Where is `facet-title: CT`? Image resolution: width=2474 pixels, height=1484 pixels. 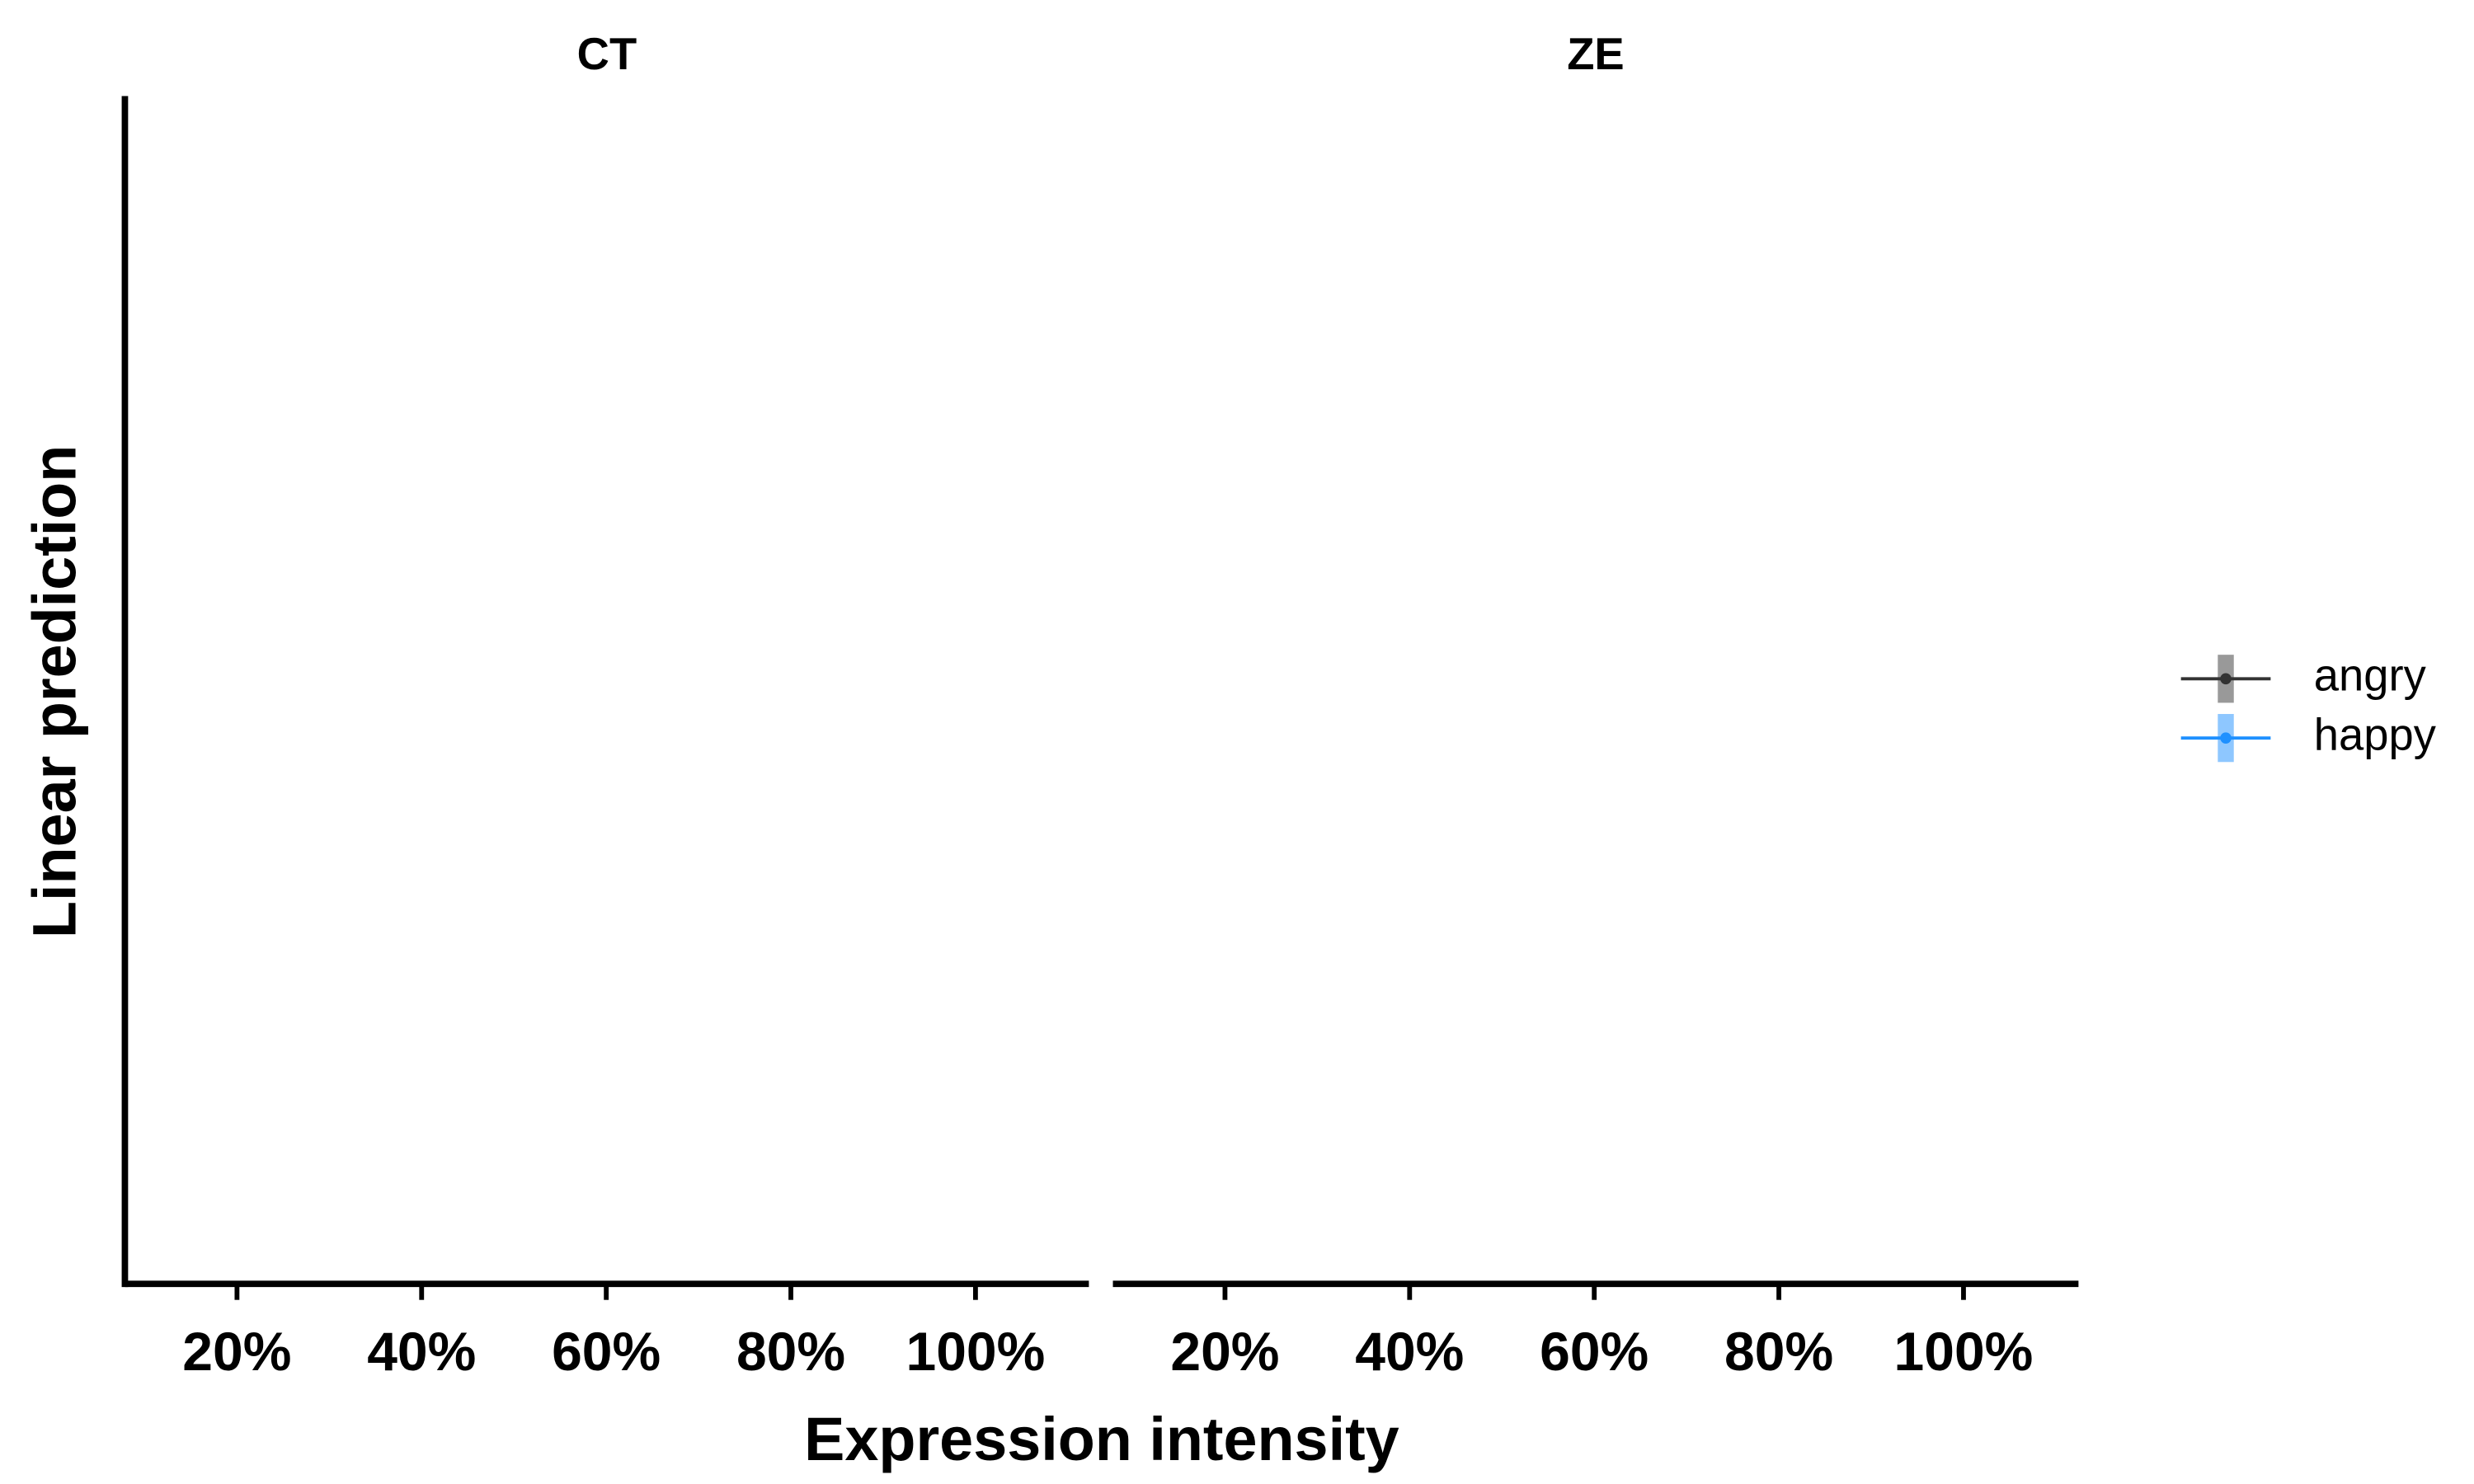 facet-title: CT is located at coordinates (607, 54).